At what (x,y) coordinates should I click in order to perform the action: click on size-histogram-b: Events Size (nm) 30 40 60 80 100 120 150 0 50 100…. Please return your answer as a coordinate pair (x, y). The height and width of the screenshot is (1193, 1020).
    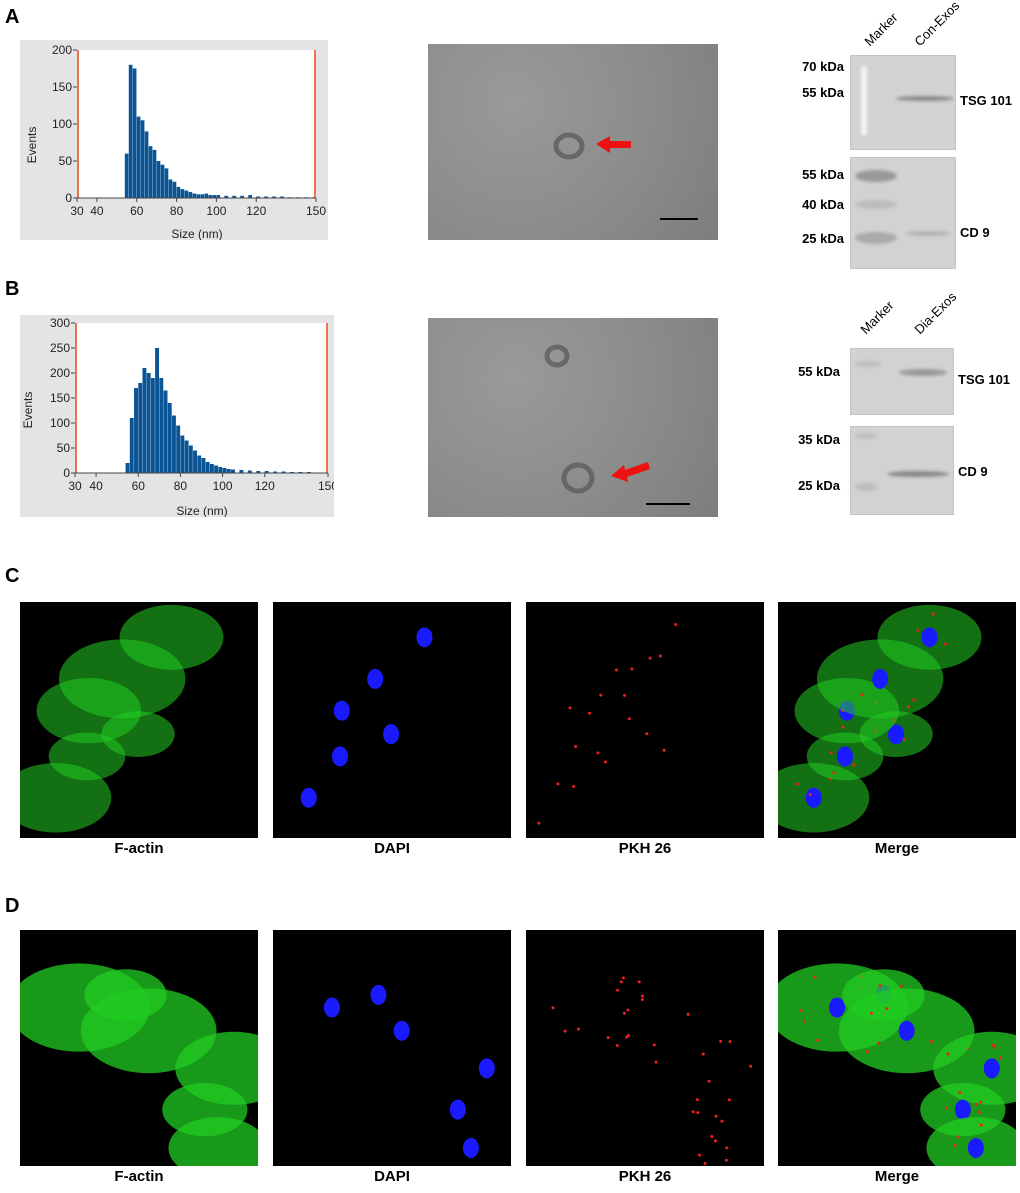
    Looking at the image, I should click on (177, 416).